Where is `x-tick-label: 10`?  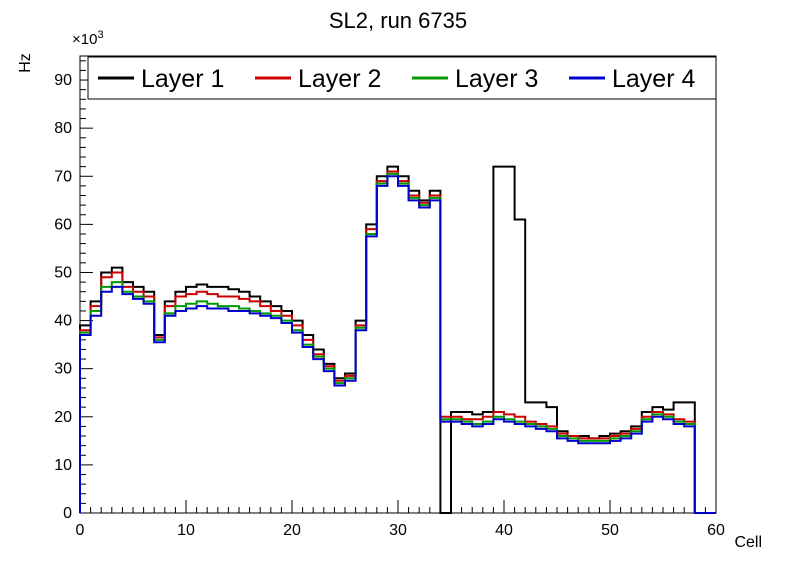 x-tick-label: 10 is located at coordinates (186, 530).